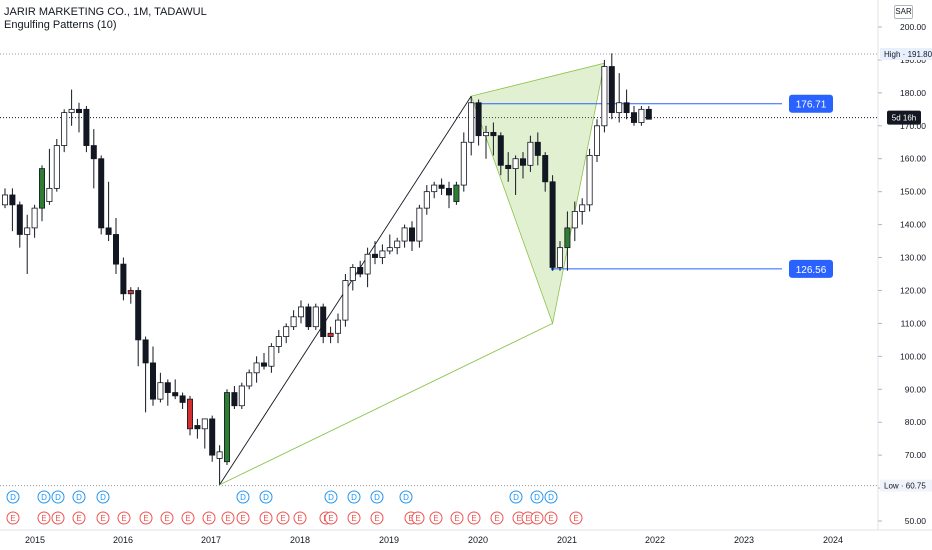 The height and width of the screenshot is (550, 932). What do you see at coordinates (811, 103) in the screenshot?
I see `price-label-box` at bounding box center [811, 103].